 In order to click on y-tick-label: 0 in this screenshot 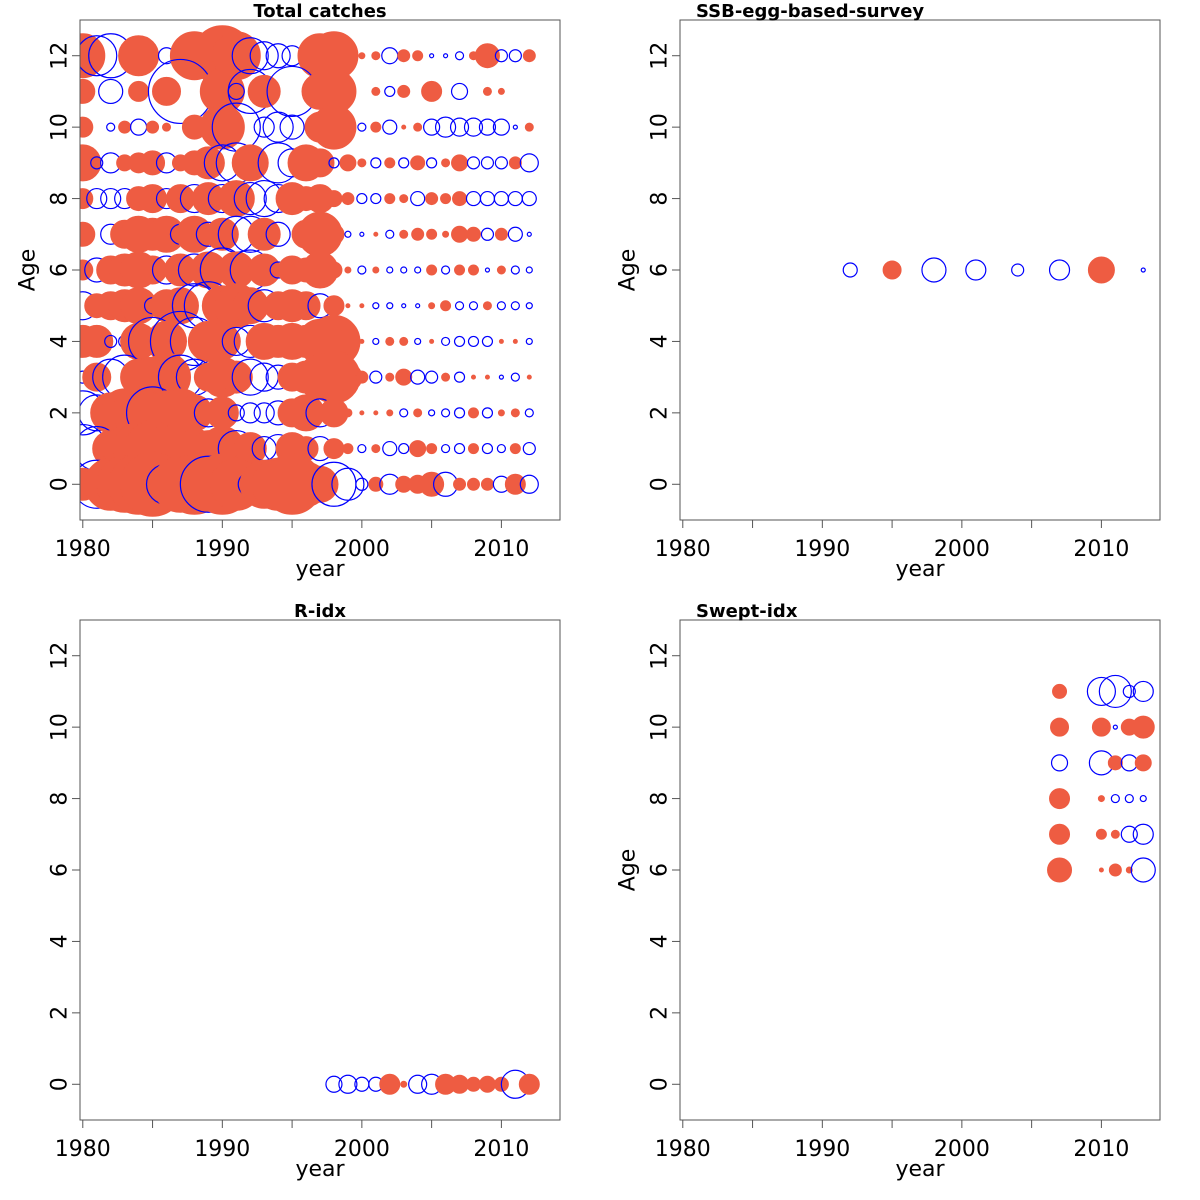, I will do `click(60, 1084)`.